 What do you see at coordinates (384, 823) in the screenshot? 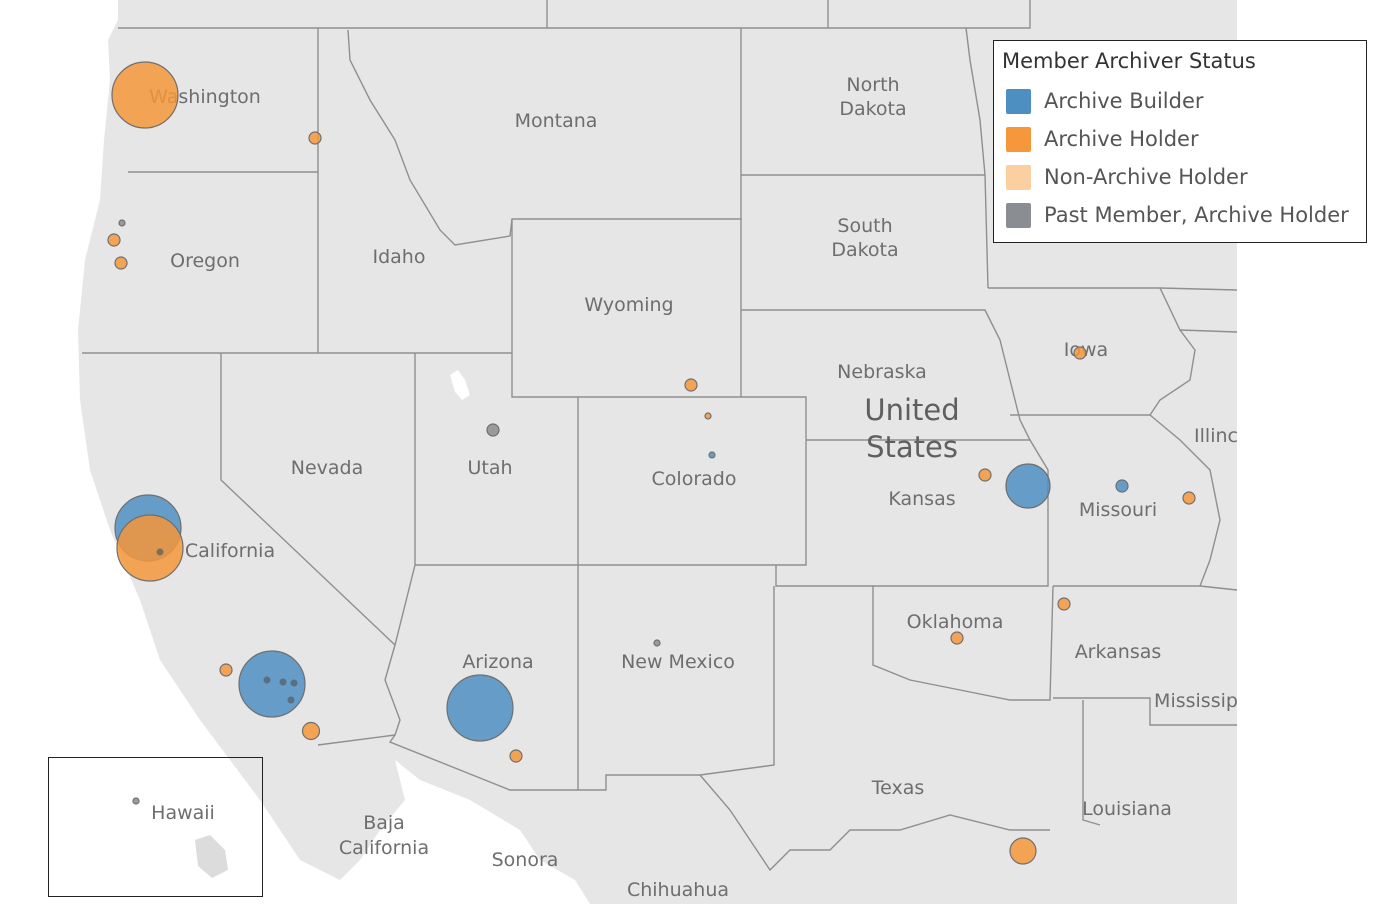
I see `region-label: Baja` at bounding box center [384, 823].